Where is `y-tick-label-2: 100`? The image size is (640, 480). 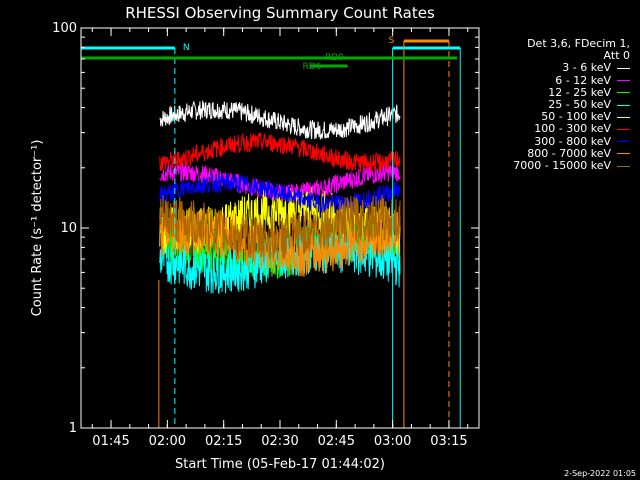
y-tick-label-2: 100 is located at coordinates (64, 28).